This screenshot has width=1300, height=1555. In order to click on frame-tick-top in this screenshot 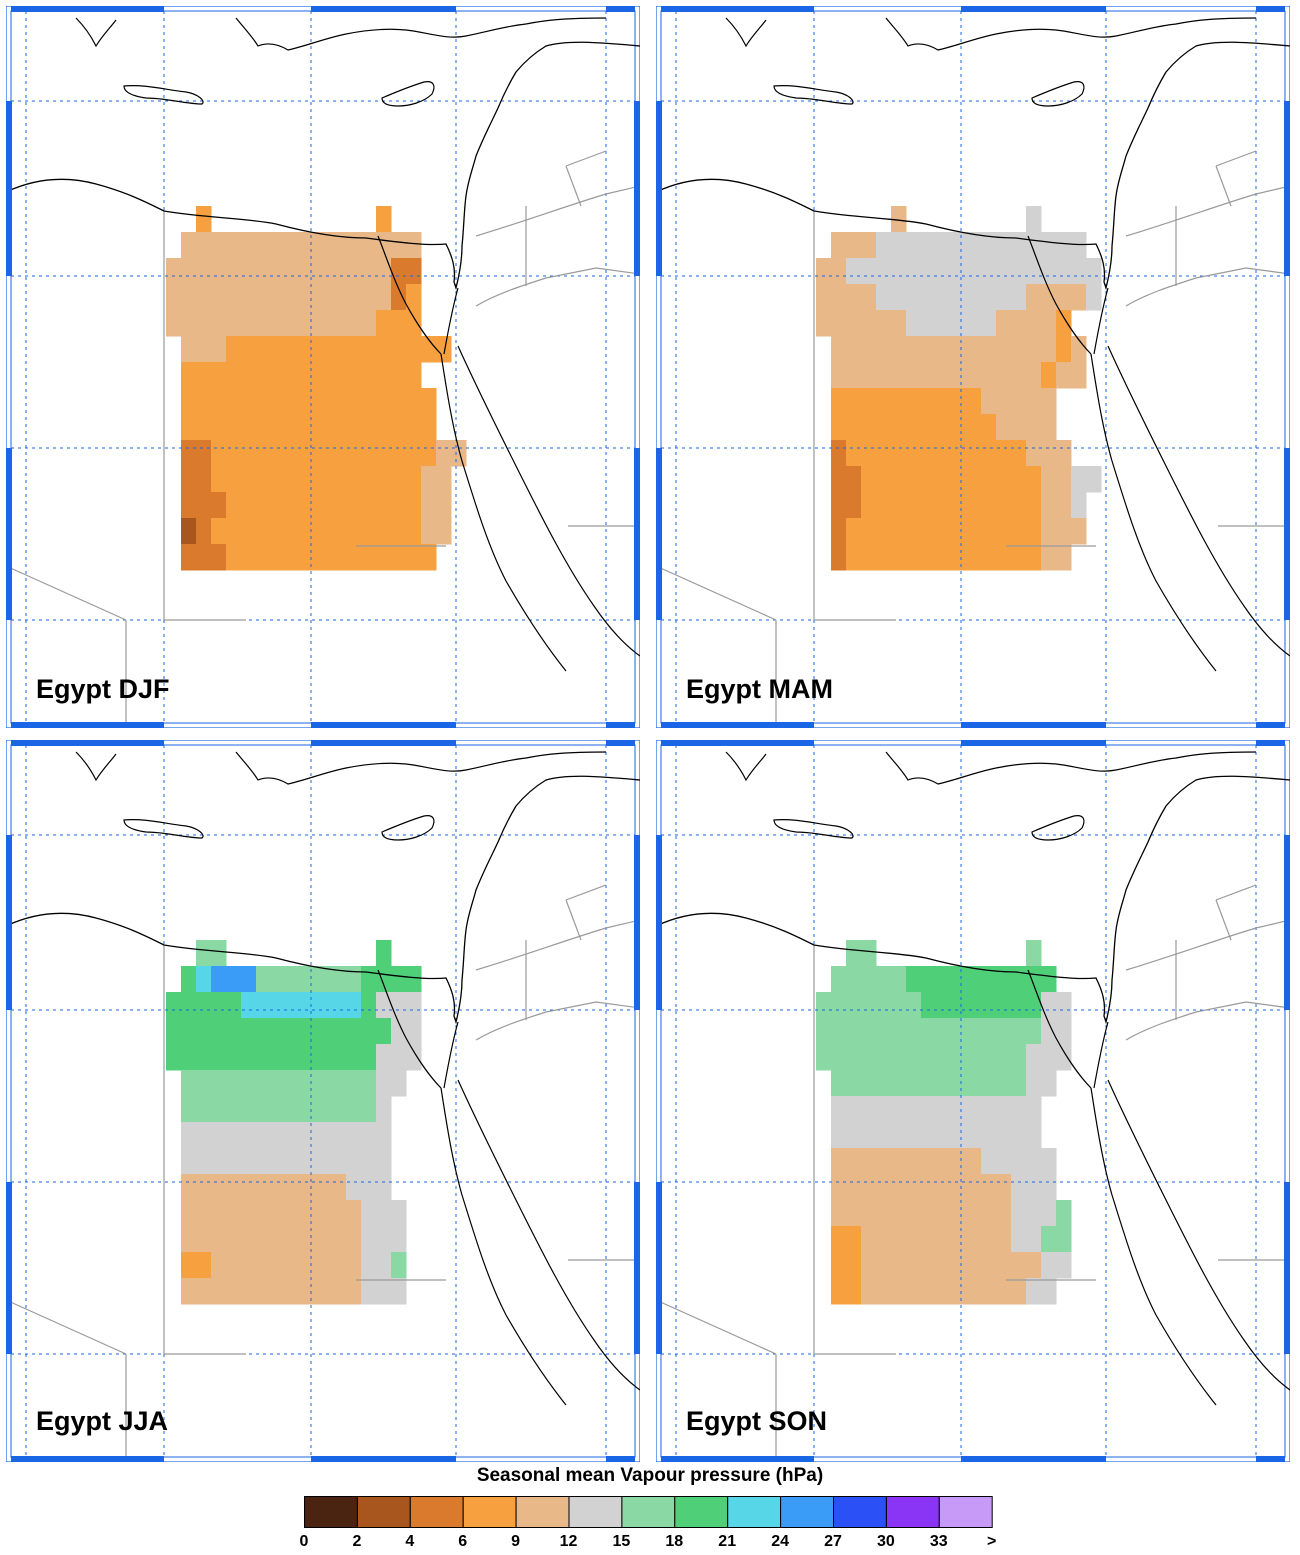, I will do `click(383, 743)`.